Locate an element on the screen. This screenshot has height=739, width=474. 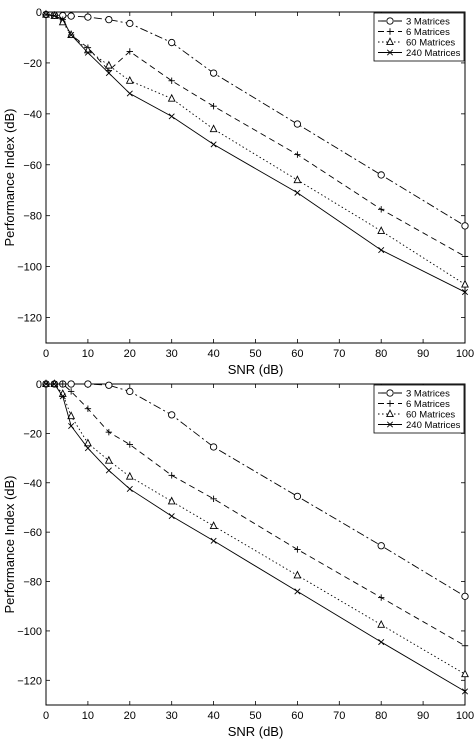
y-tick-label: −60 is located at coordinates (32, 533).